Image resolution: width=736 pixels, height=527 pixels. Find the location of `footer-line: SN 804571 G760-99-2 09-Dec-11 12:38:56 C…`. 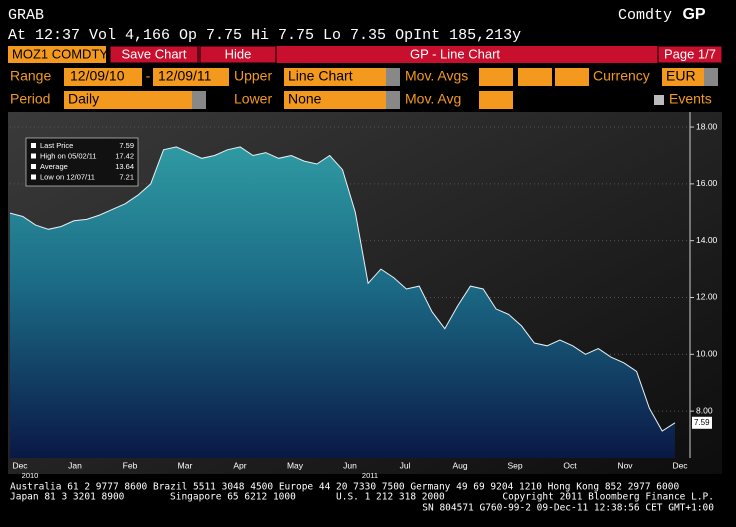

footer-line: SN 804571 G760-99-2 09-Dec-11 12:38:56 C… is located at coordinates (568, 508).